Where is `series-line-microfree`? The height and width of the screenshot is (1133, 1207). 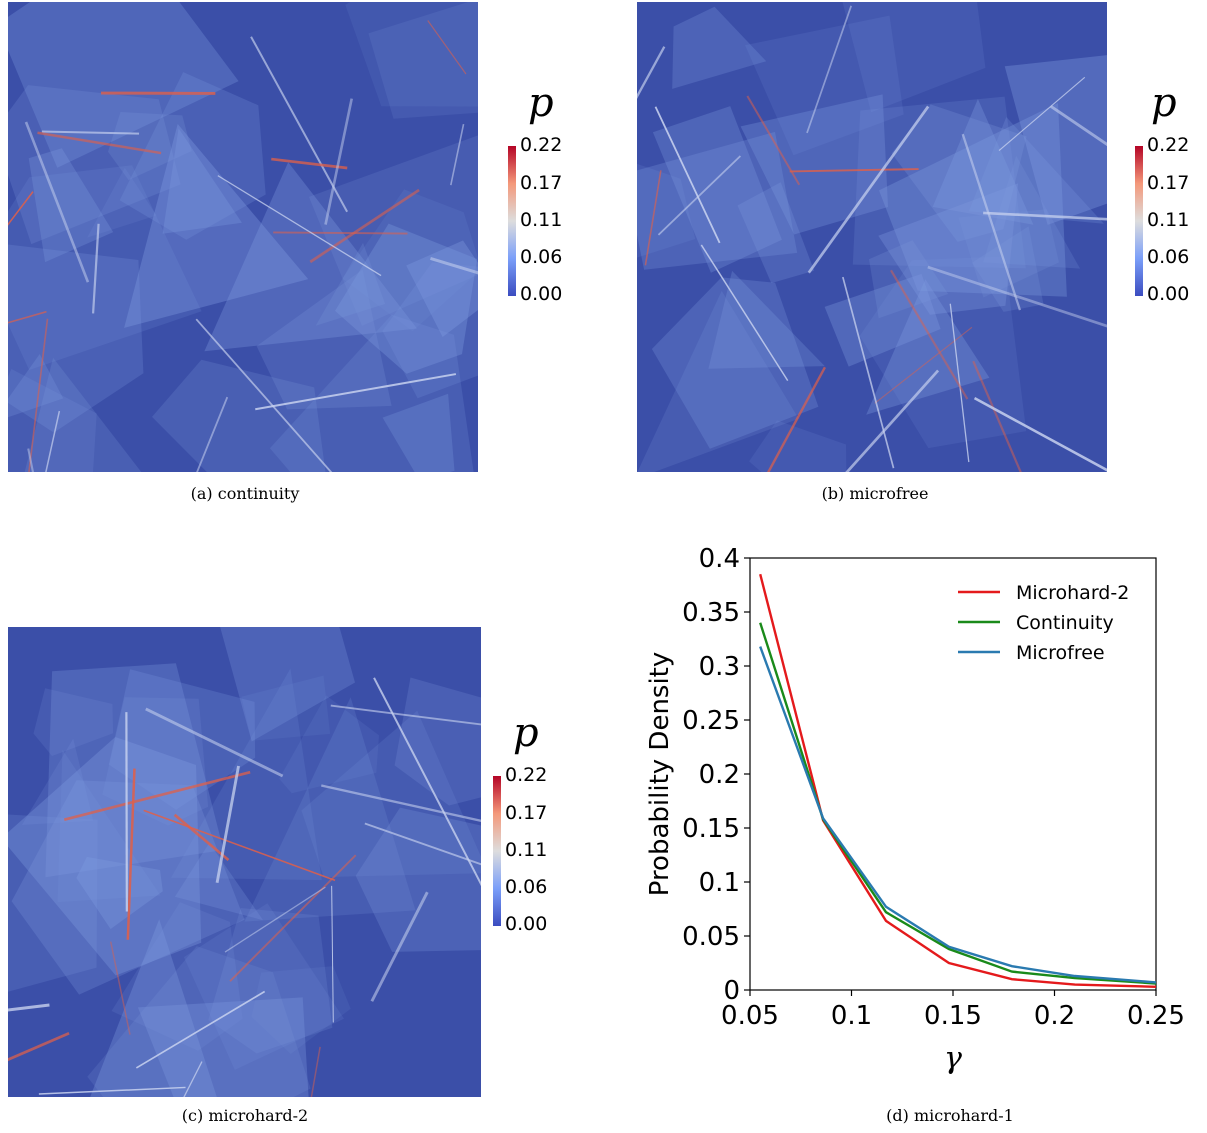
series-line-microfree is located at coordinates (958, 815).